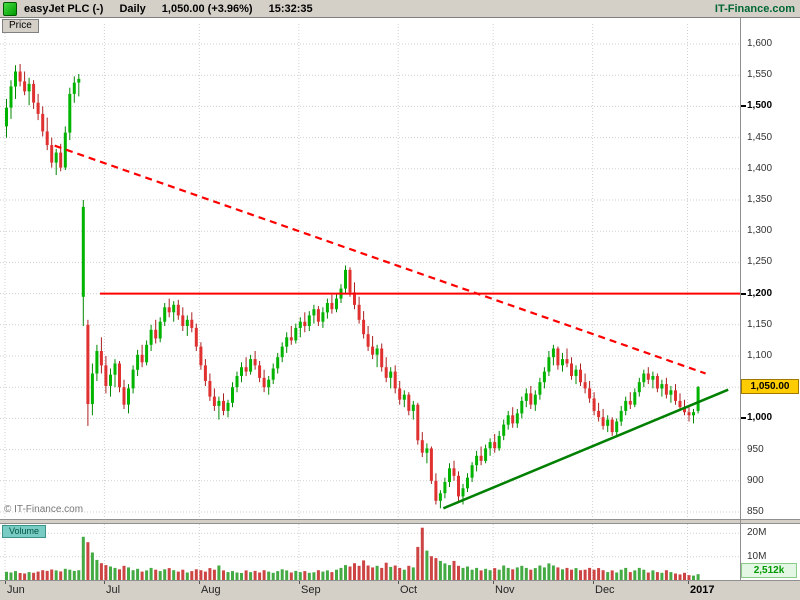 The height and width of the screenshot is (600, 800). I want to click on x-axis: Jun Jul Aug Sep Oct Nov Dec 2017, so click(400, 590).